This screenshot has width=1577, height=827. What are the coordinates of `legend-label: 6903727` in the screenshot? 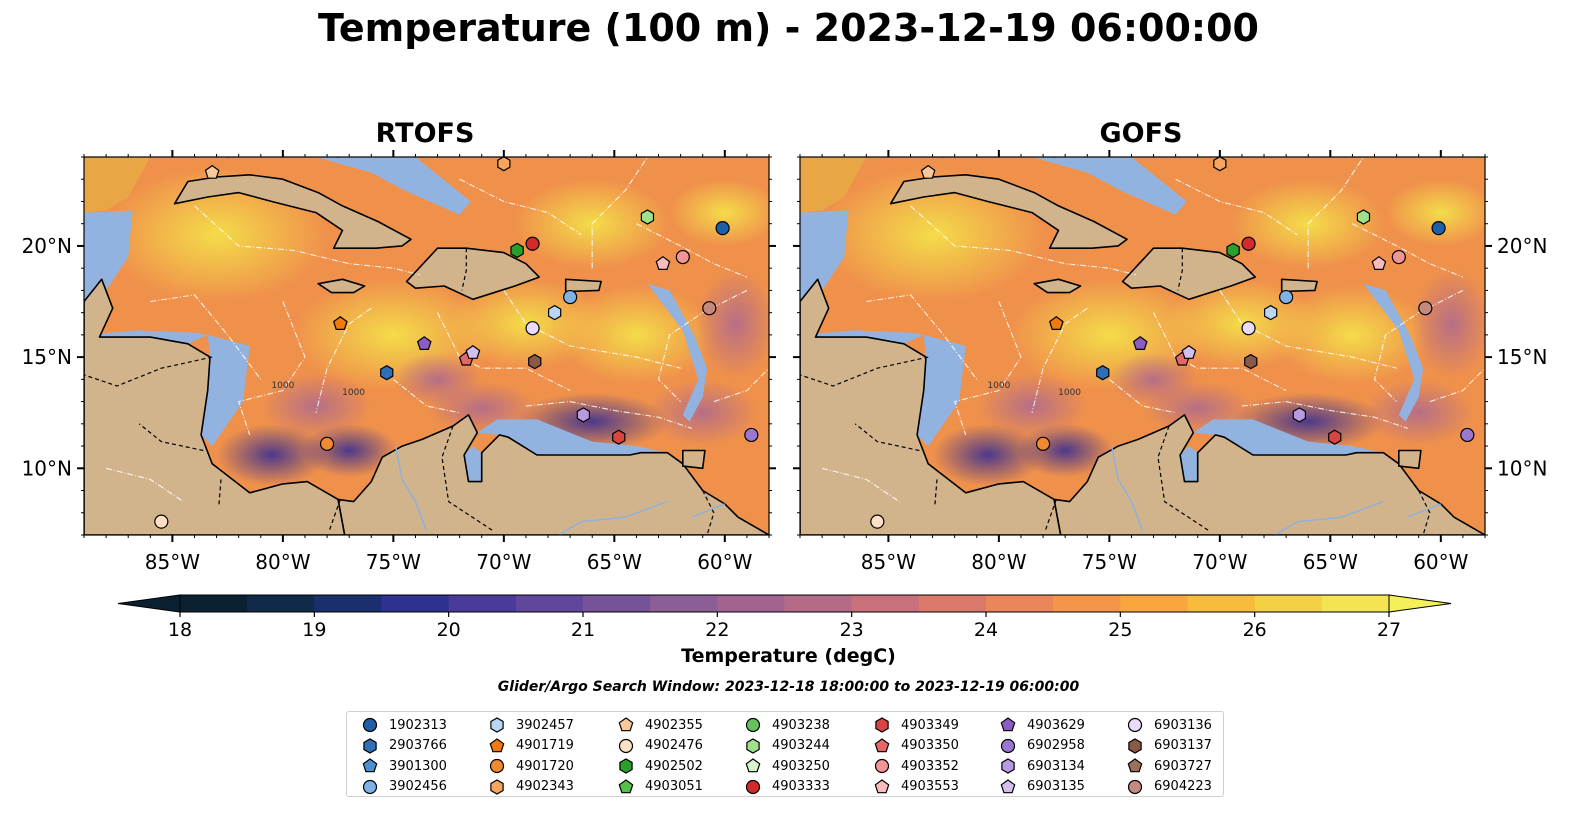 It's located at (1183, 766).